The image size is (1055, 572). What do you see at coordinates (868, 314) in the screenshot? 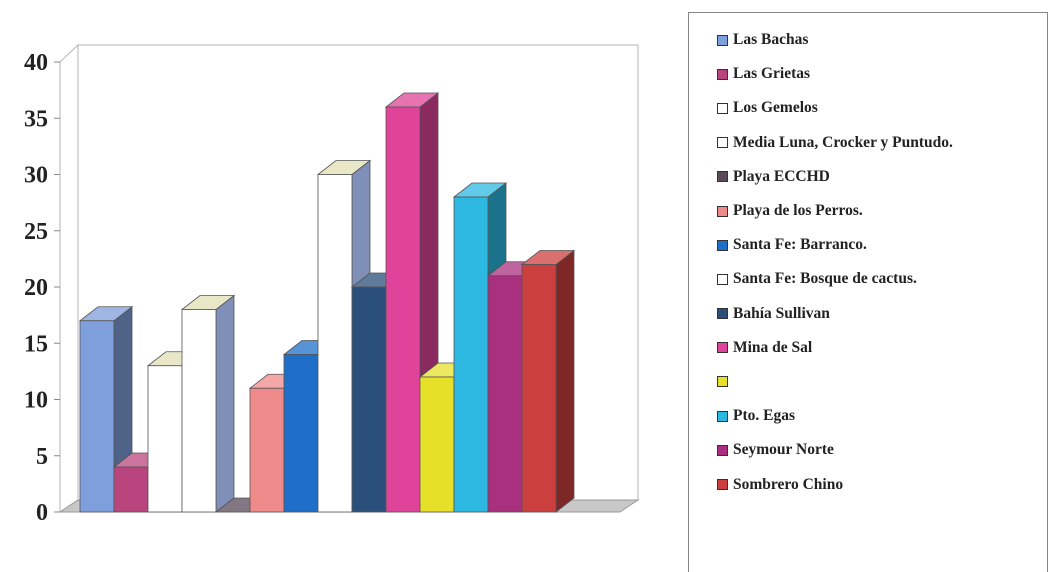
I see `legend-item: Bahía Sullivan` at bounding box center [868, 314].